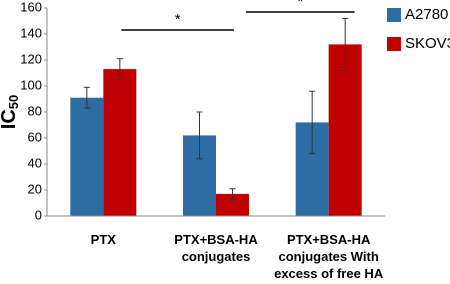 The width and height of the screenshot is (450, 284). Describe the element at coordinates (31, 7) in the screenshot. I see `y-tick-label: 160` at that location.